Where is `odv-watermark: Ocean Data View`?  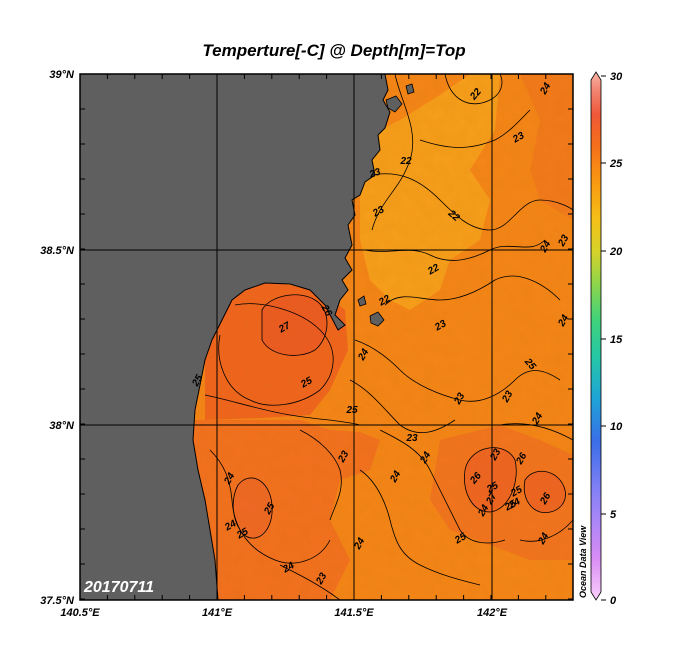
odv-watermark: Ocean Data View is located at coordinates (583, 561).